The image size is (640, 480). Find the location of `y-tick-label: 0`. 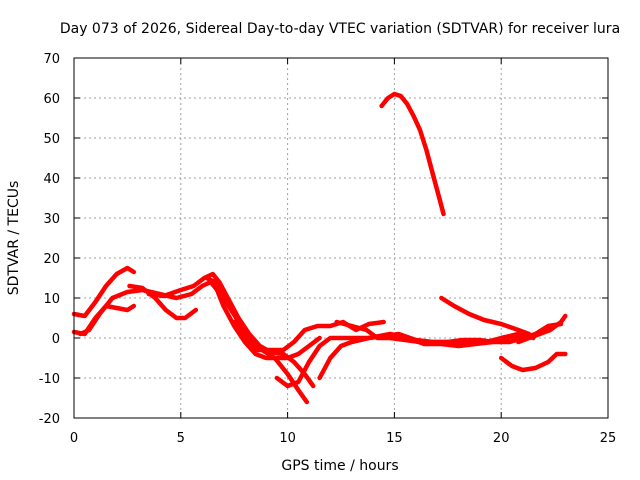

y-tick-label: 0 is located at coordinates (56, 339).